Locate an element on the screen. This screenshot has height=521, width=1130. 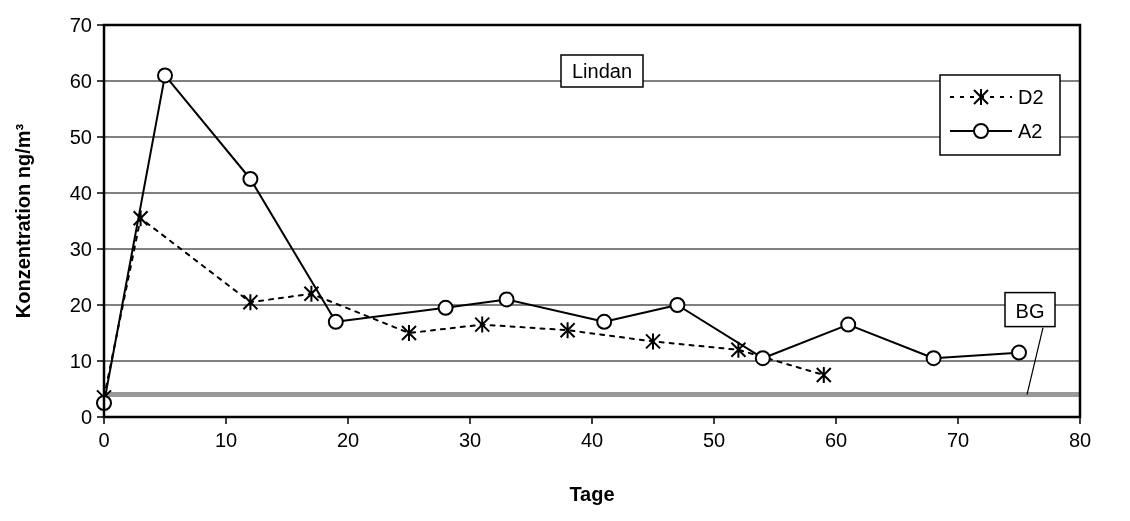
x-tick-label: 20 is located at coordinates (348, 440).